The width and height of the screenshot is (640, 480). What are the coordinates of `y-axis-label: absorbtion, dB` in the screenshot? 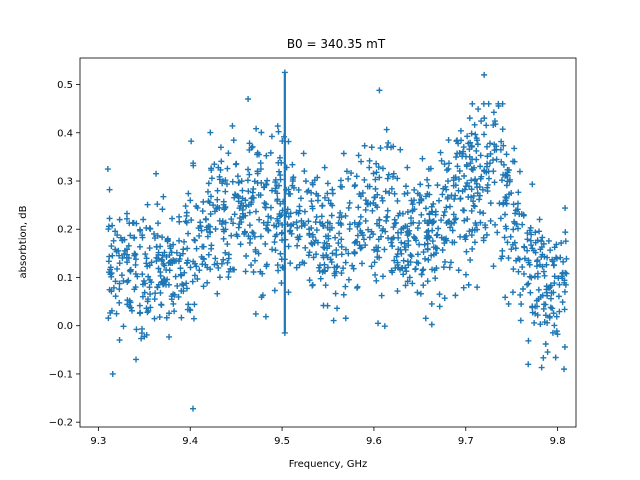 It's located at (23, 241).